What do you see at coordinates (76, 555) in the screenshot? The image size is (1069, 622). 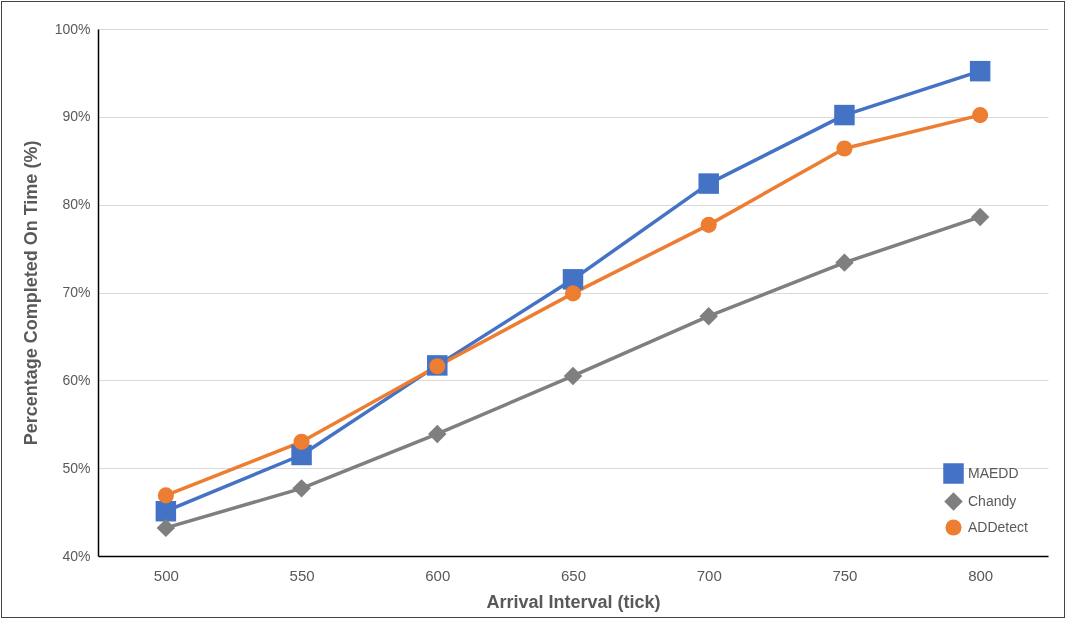 I see `y-tick-label: 40%` at bounding box center [76, 555].